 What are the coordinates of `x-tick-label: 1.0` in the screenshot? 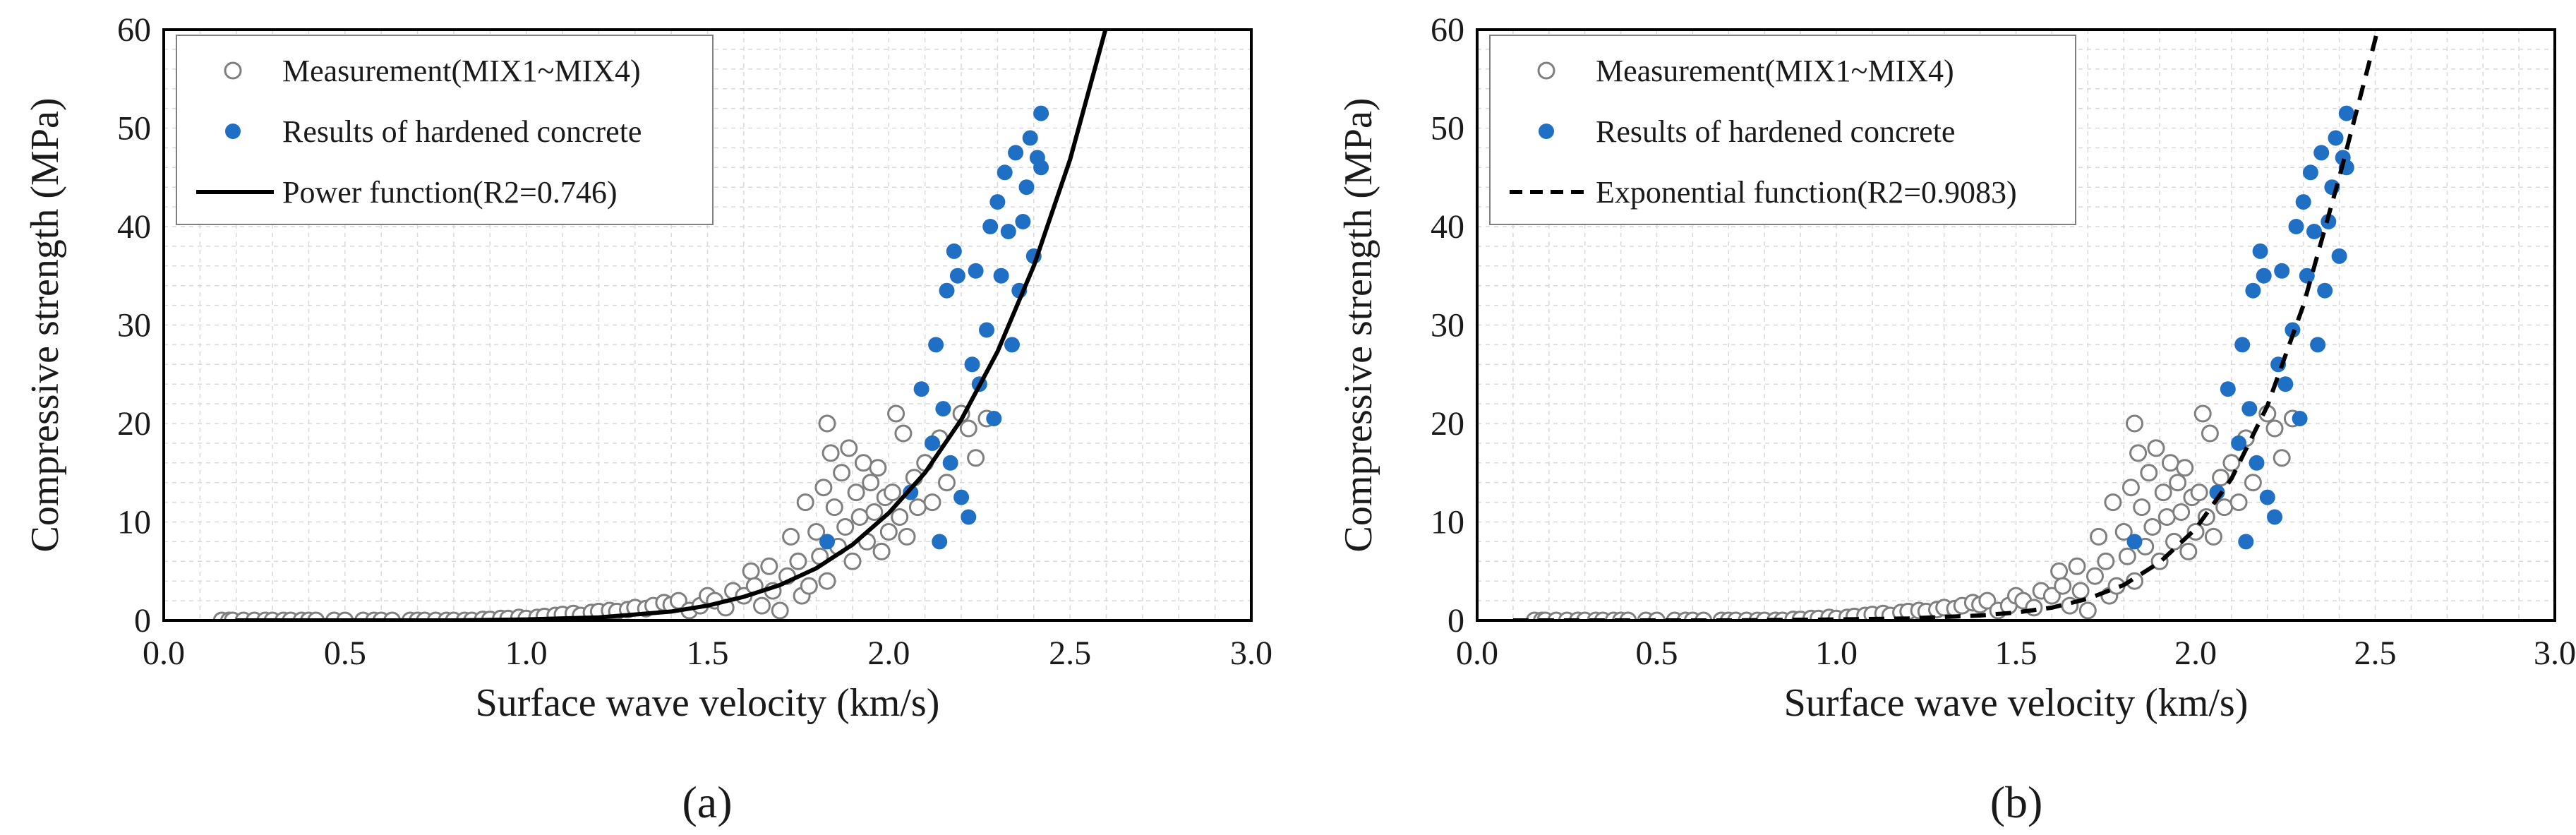 It's located at (1836, 653).